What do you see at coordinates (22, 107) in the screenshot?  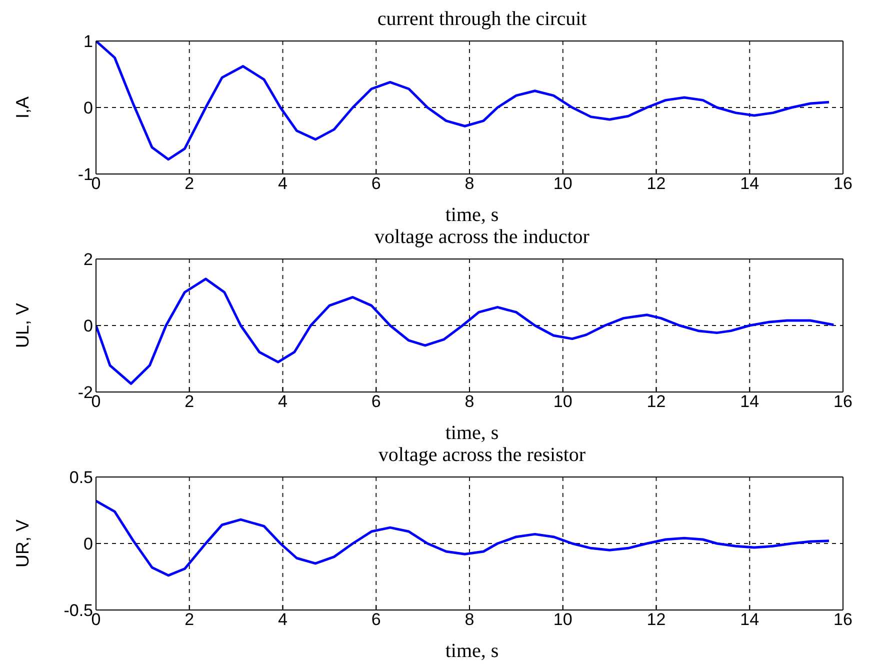 I see `y-axis-title: I,A` at bounding box center [22, 107].